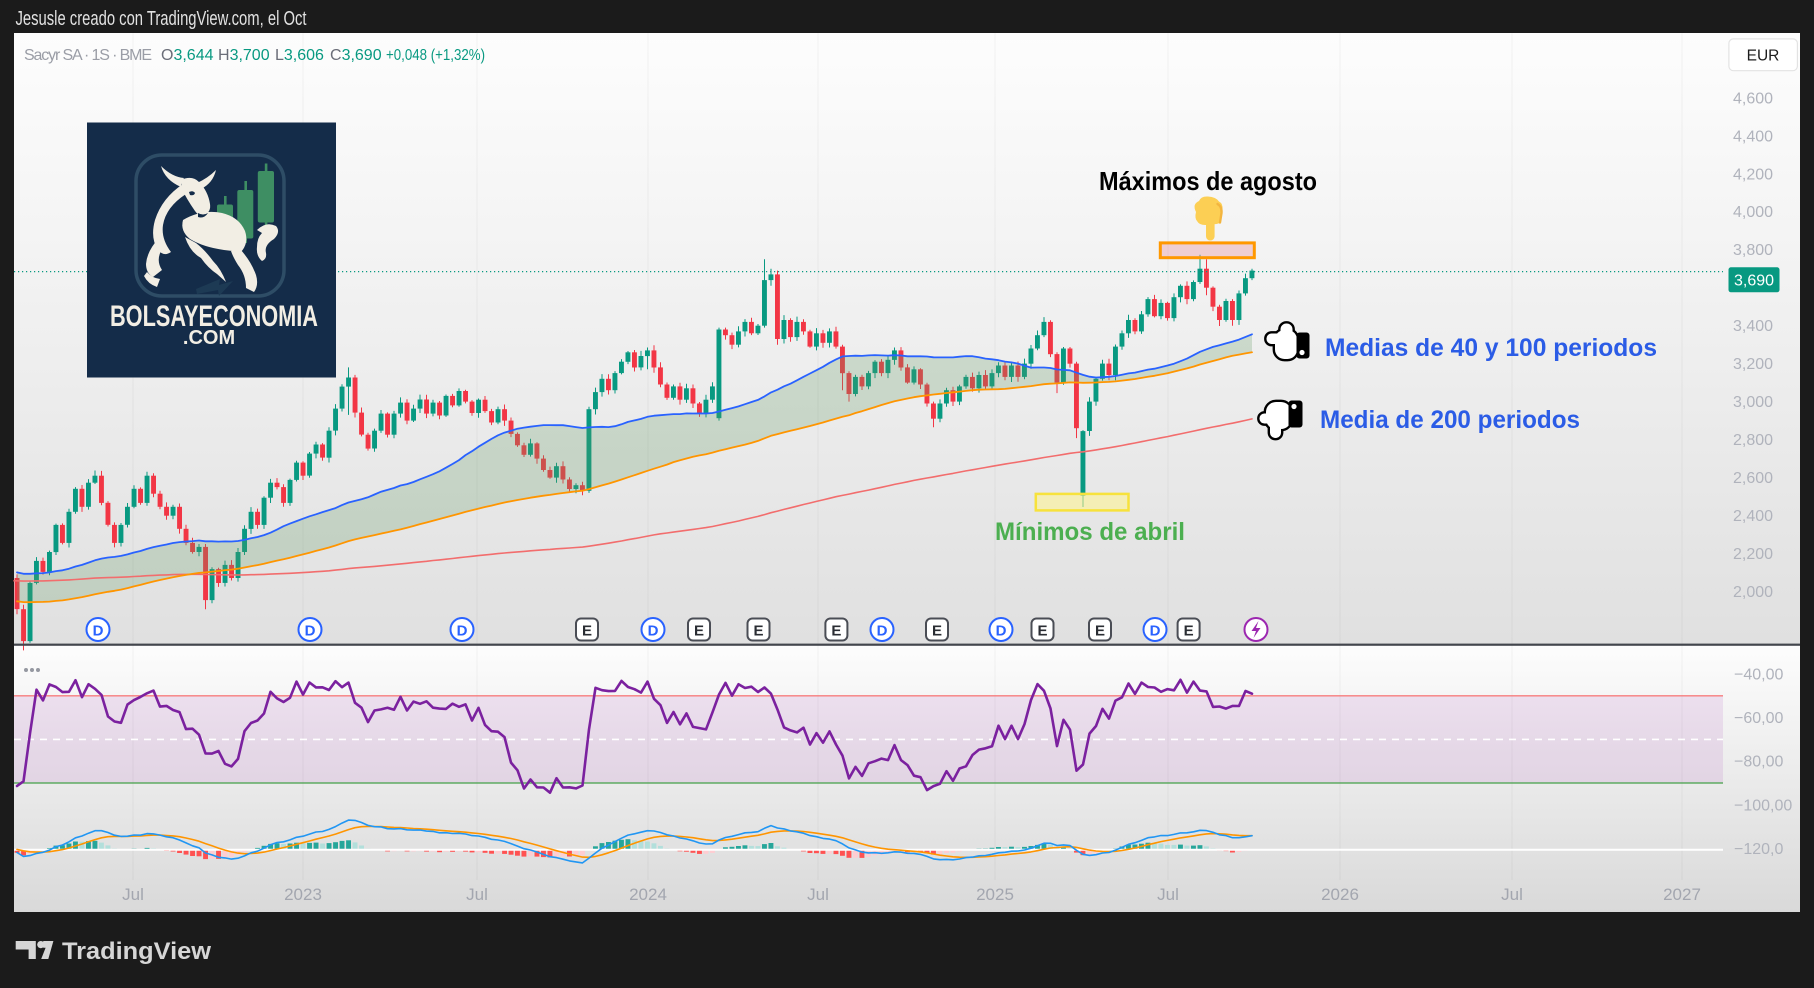 The image size is (1814, 988). Describe the element at coordinates (1753, 326) in the screenshot. I see `svg-text: 3,400` at that location.